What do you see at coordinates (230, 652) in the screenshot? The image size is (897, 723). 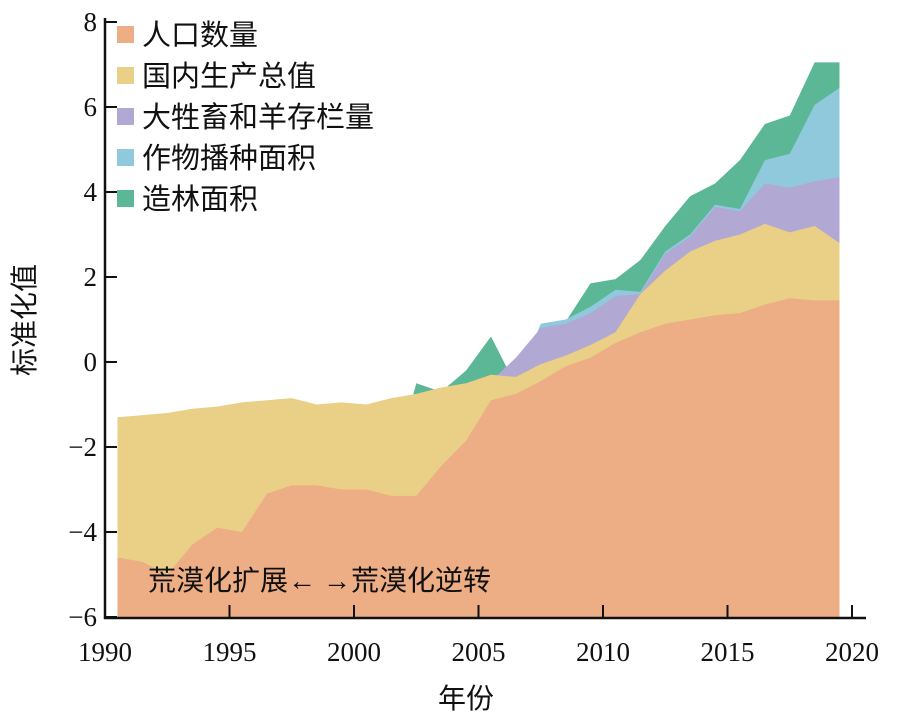 I see `x-tick-label: 1995` at bounding box center [230, 652].